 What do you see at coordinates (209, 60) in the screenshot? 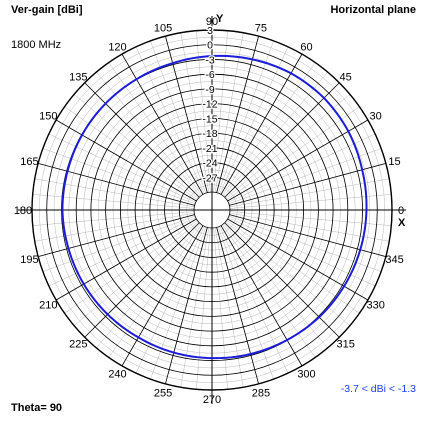
I see `radial-tick-label: -3` at bounding box center [209, 60].